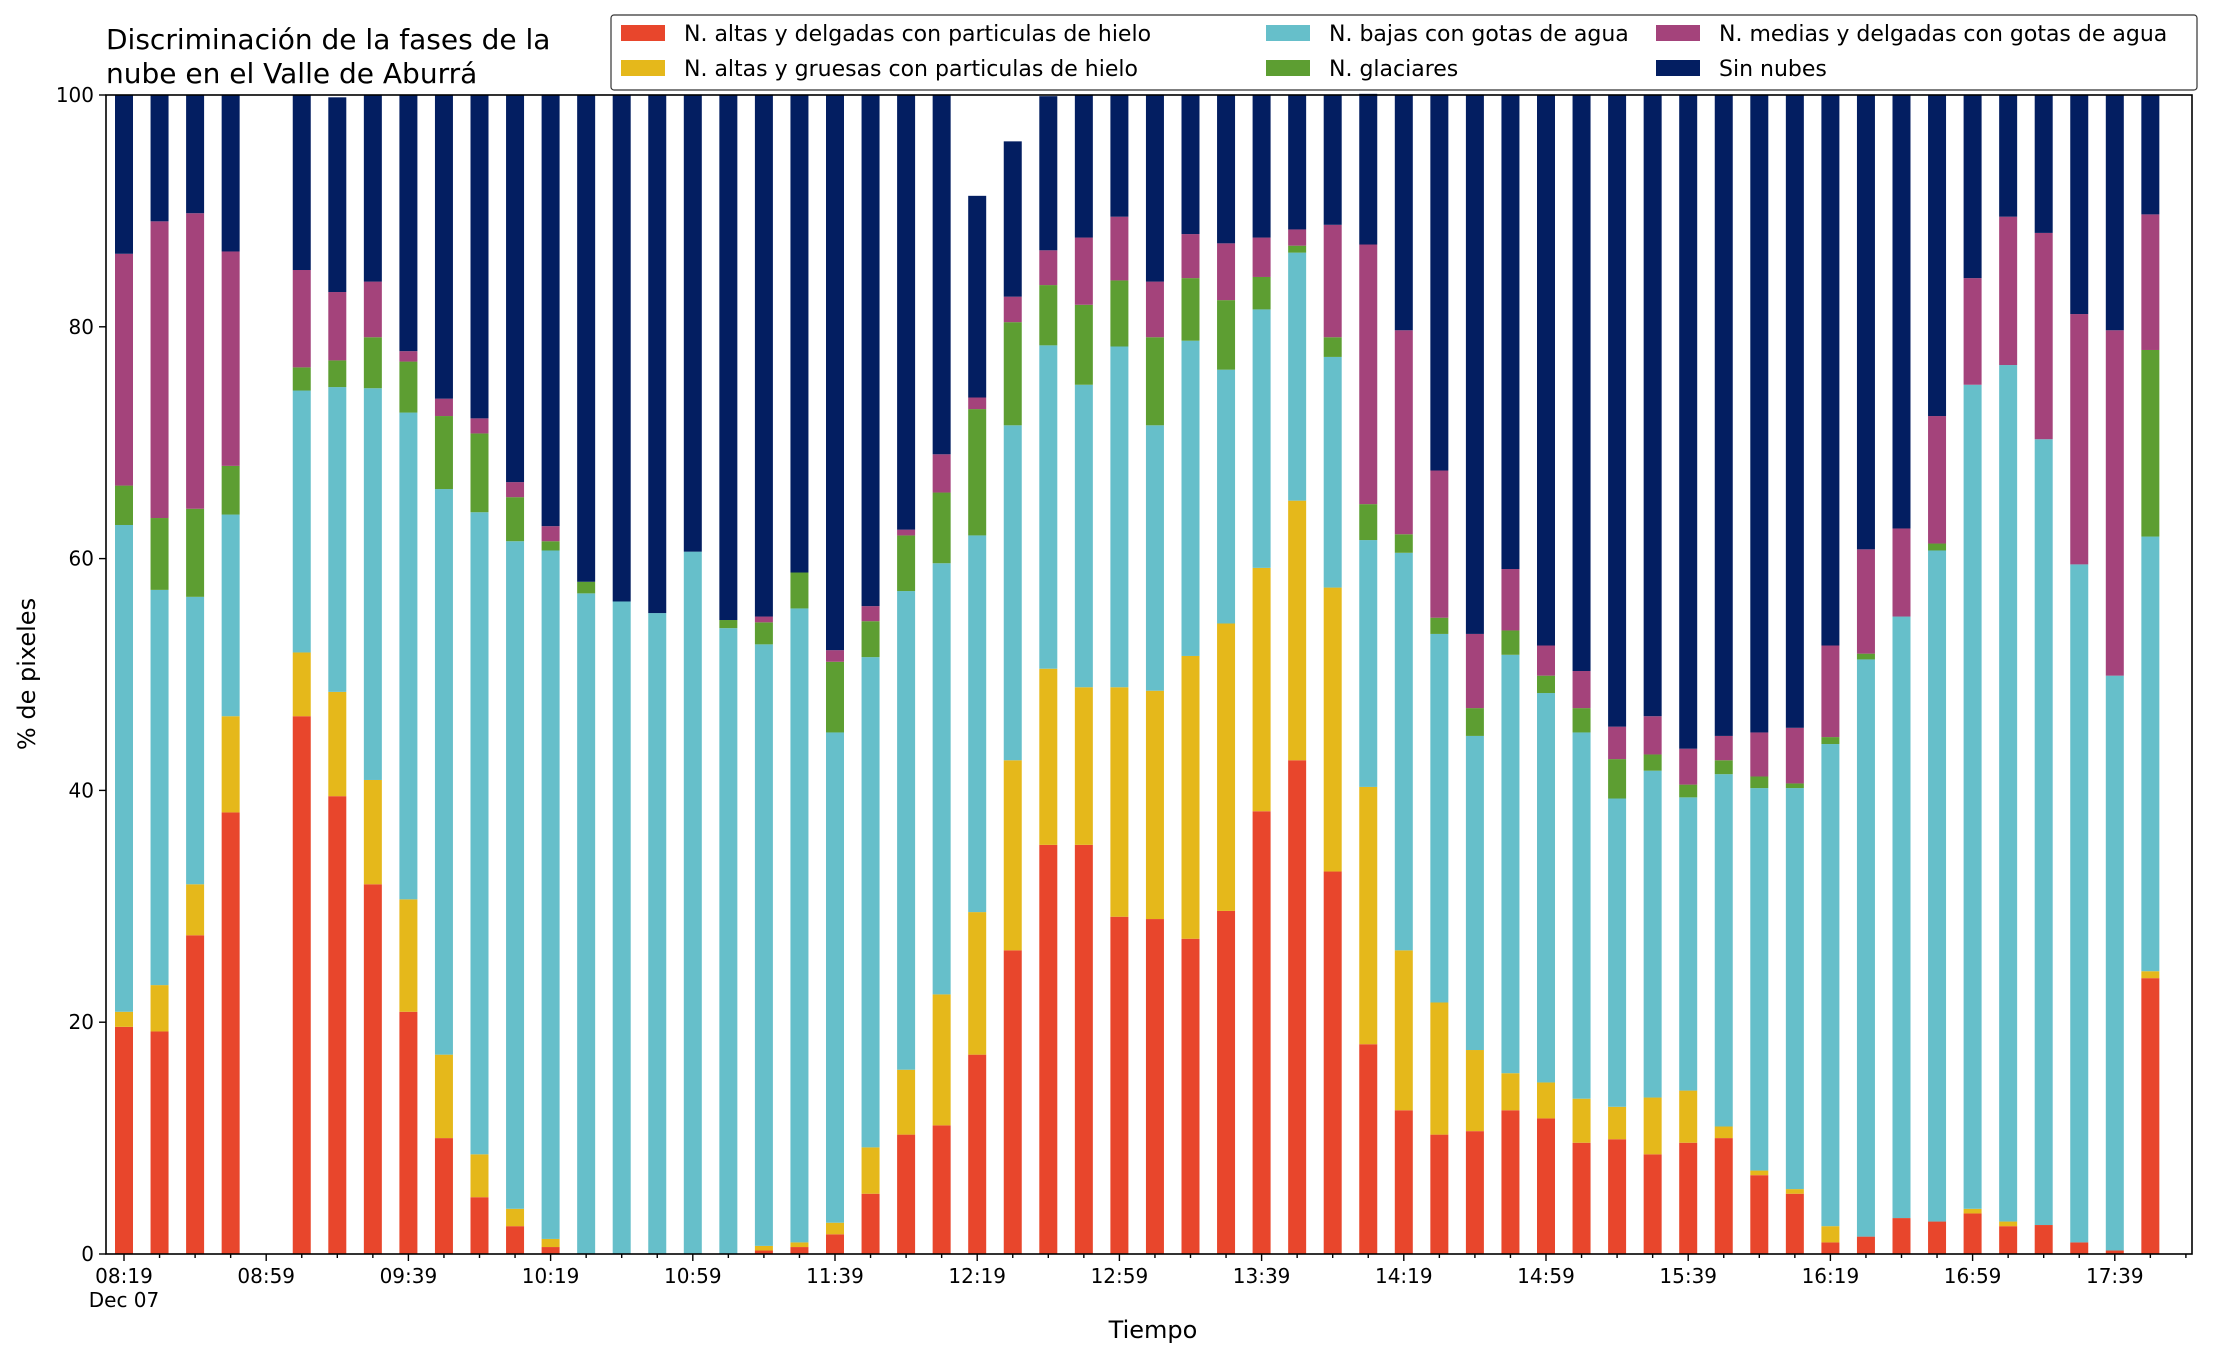 This screenshot has height=1355, width=2216. I want to click on legend-label-2: N. bajas con gotas de agua, so click(1479, 34).